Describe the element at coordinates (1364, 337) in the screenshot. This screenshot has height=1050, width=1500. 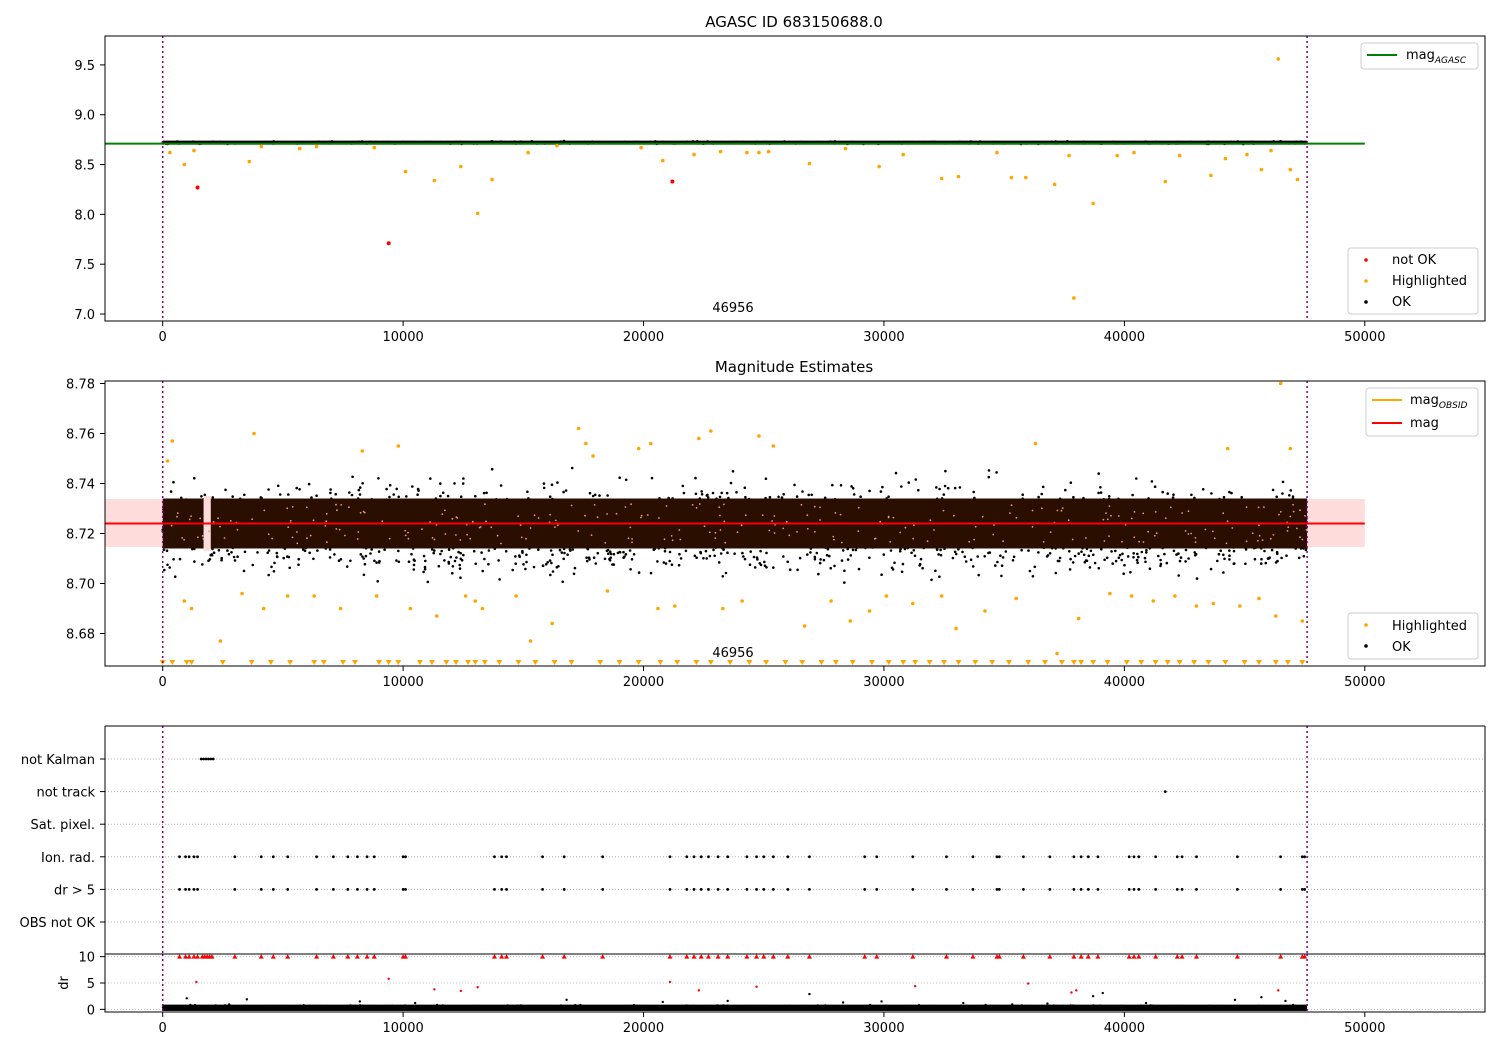
I see `p1-xtick-label-5: 50000` at that location.